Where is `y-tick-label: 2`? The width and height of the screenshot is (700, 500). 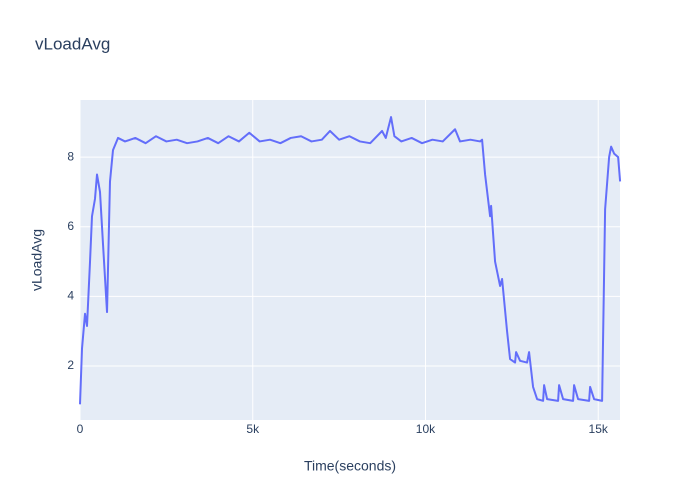 y-tick-label: 2 is located at coordinates (70, 365).